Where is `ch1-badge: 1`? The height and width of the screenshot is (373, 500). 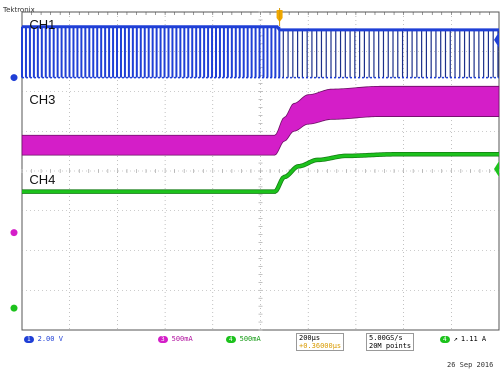
ch1-badge: 1 is located at coordinates (29, 339).